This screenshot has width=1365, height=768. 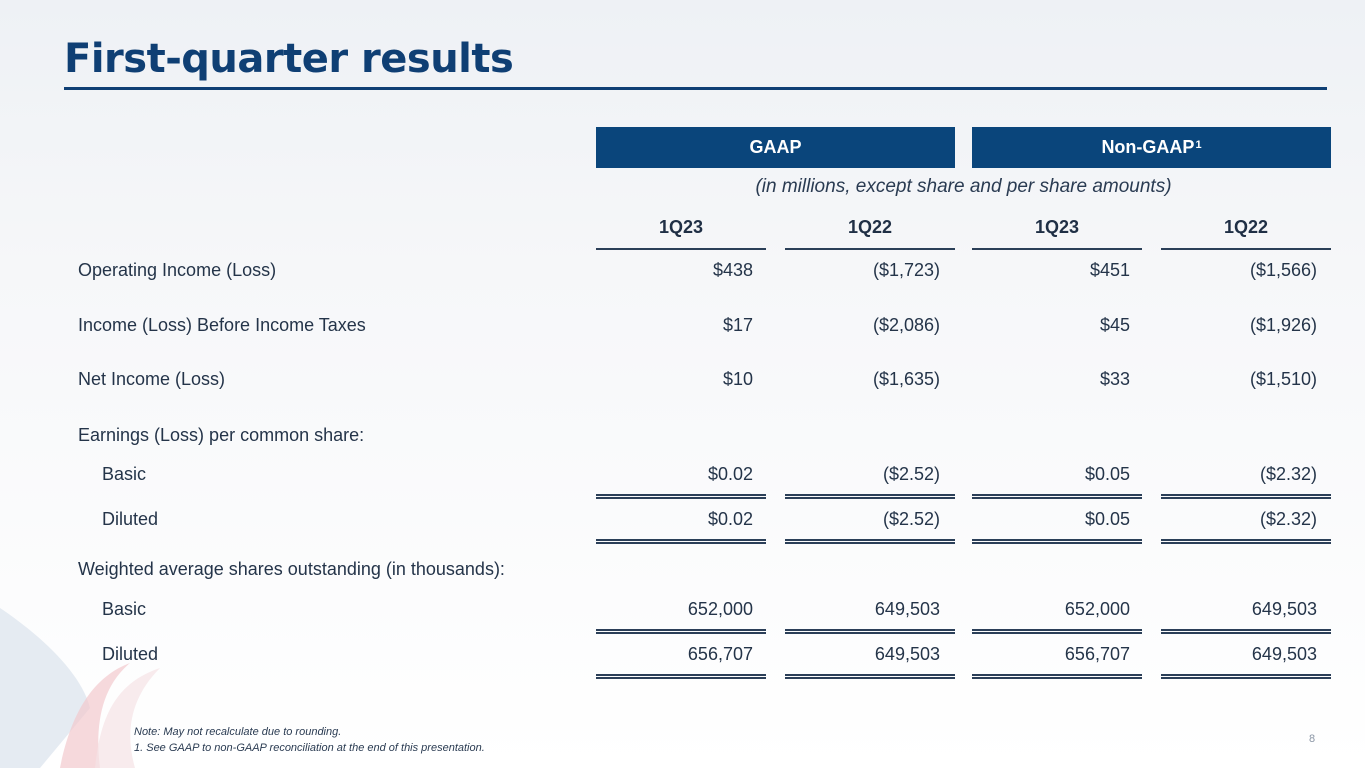 I want to click on table-cell: ($2,086), so click(x=906, y=325).